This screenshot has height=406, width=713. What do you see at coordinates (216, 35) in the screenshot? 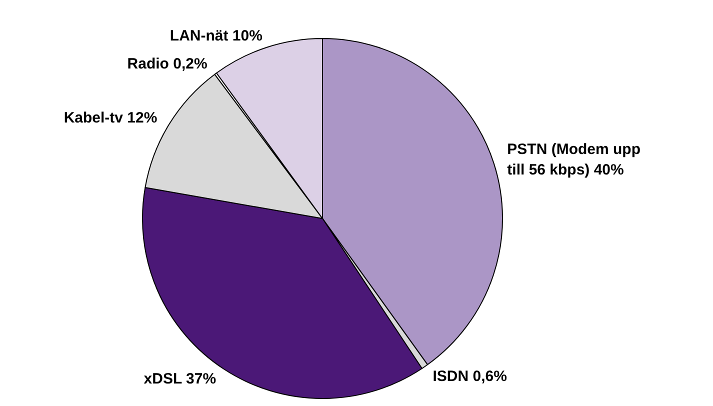
I see `slice-label: LAN-nät 10%` at bounding box center [216, 35].